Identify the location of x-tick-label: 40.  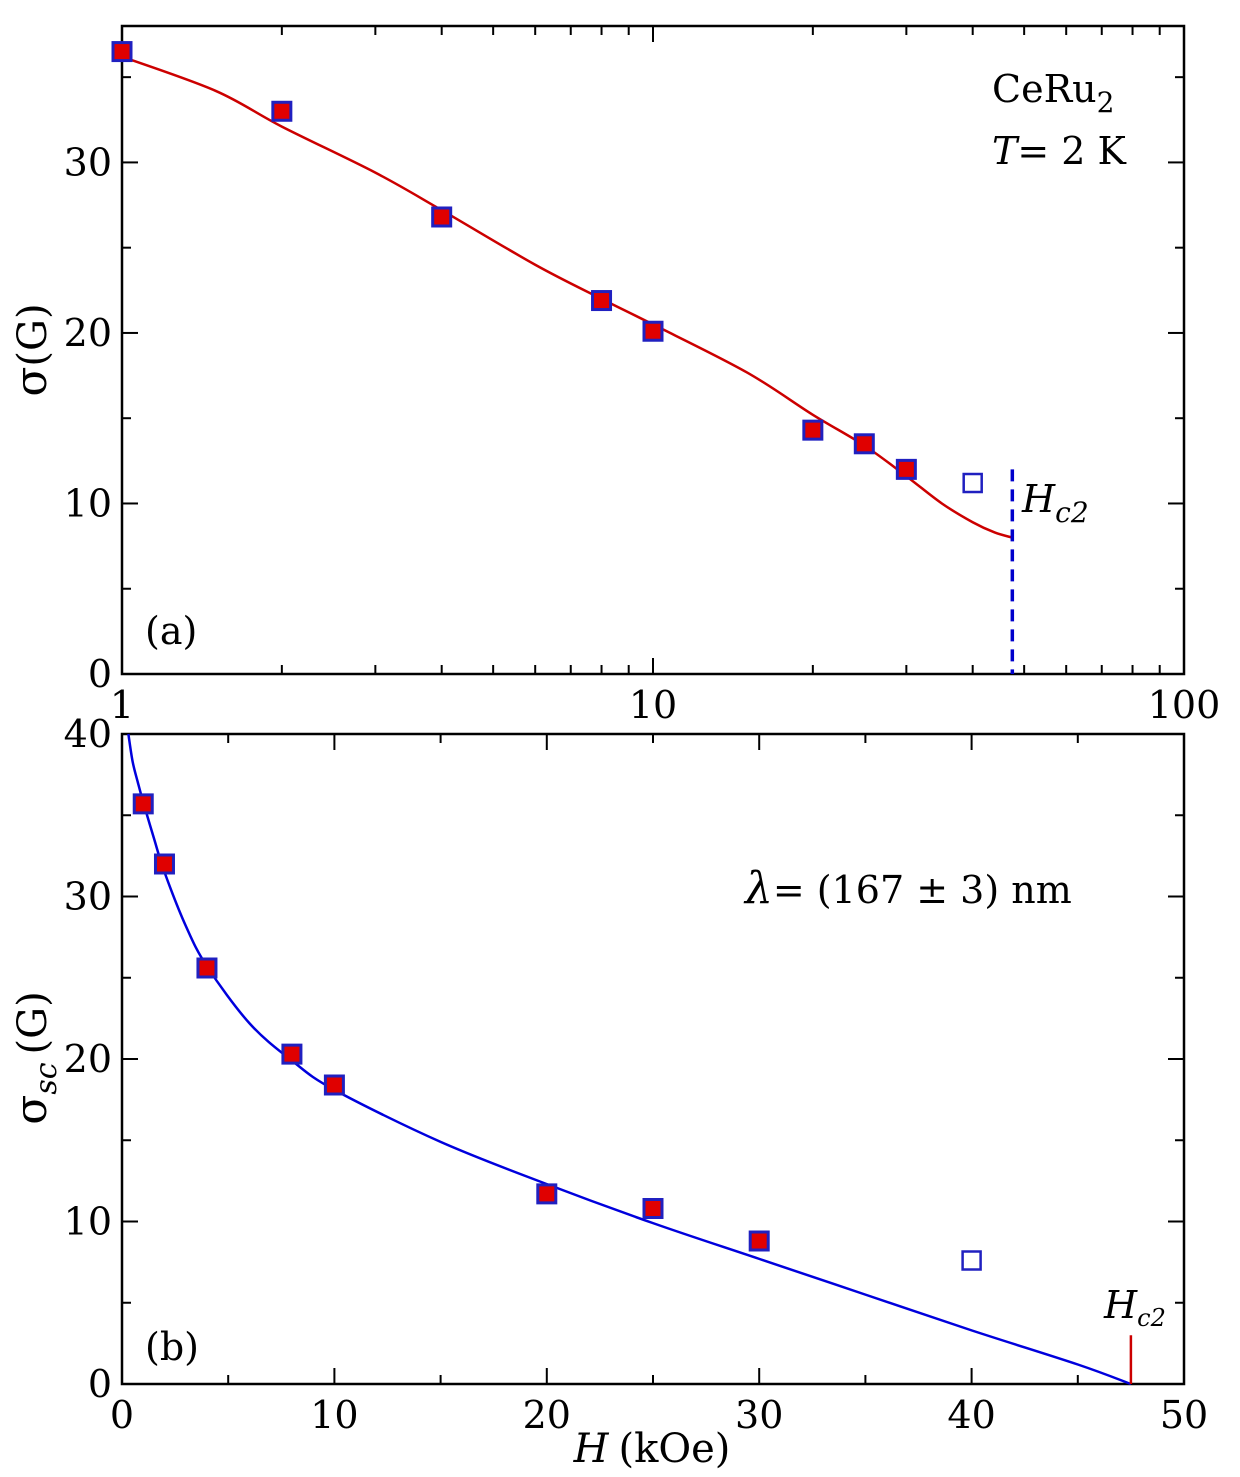
(971, 1415).